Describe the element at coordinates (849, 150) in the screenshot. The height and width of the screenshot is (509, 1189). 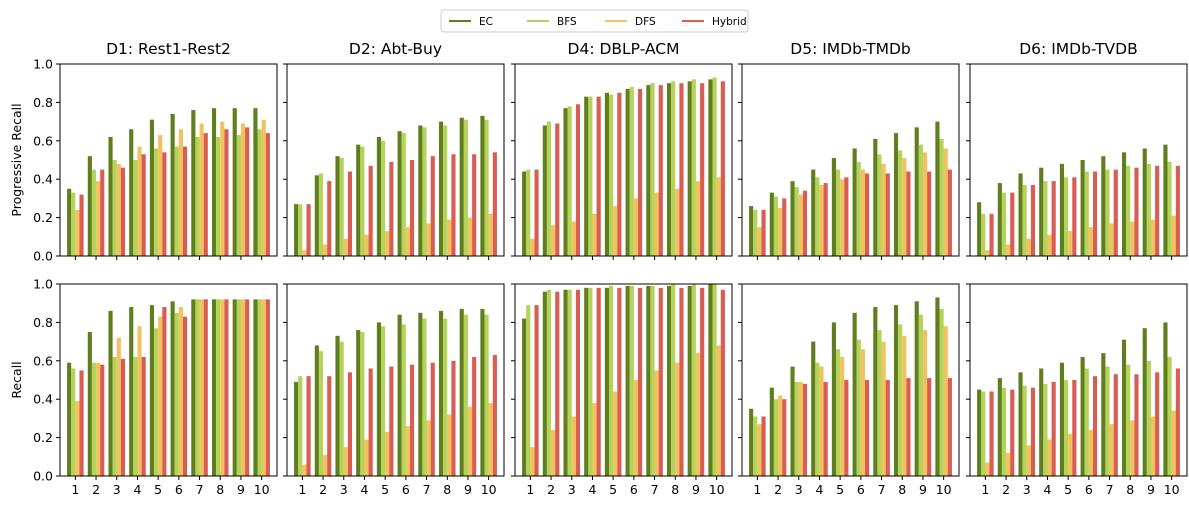
I see `panel-progressive-recall-4: D5: IMDb-TMDb` at that location.